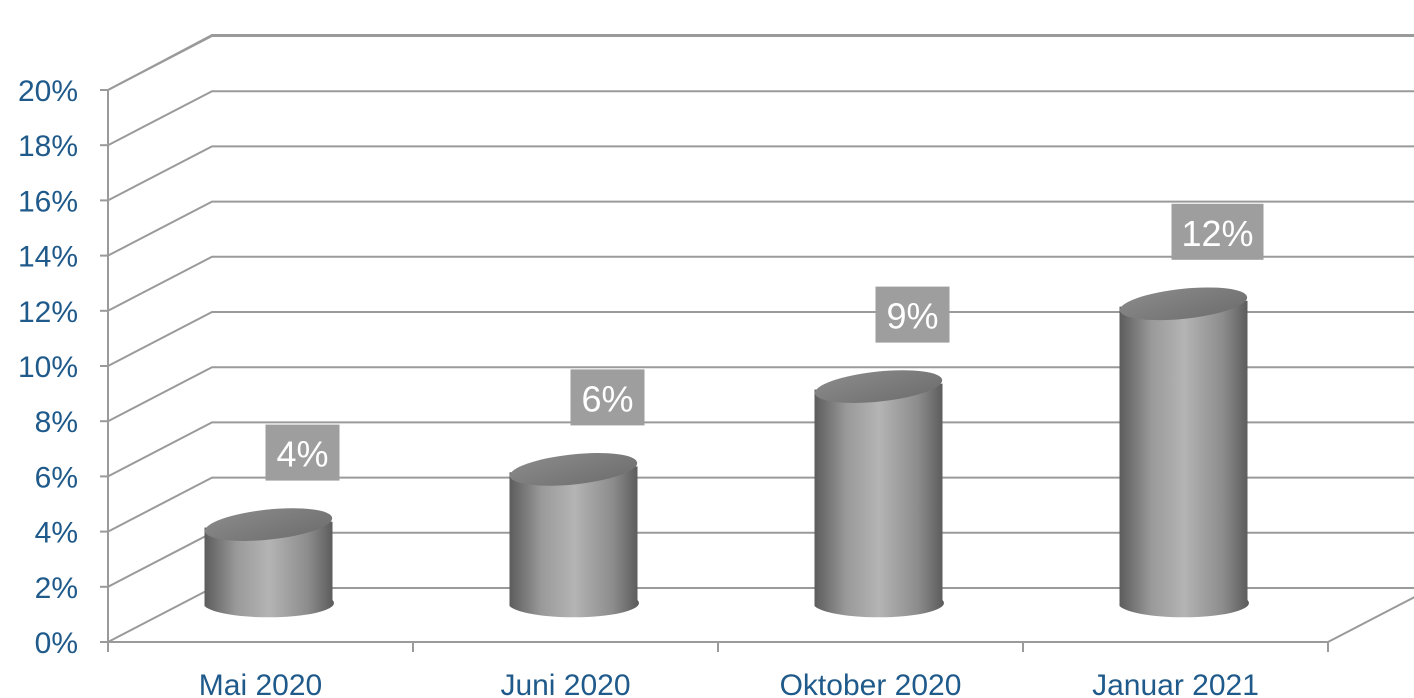 The width and height of the screenshot is (1414, 698). I want to click on x-tick-label: Oktober 2020, so click(871, 683).